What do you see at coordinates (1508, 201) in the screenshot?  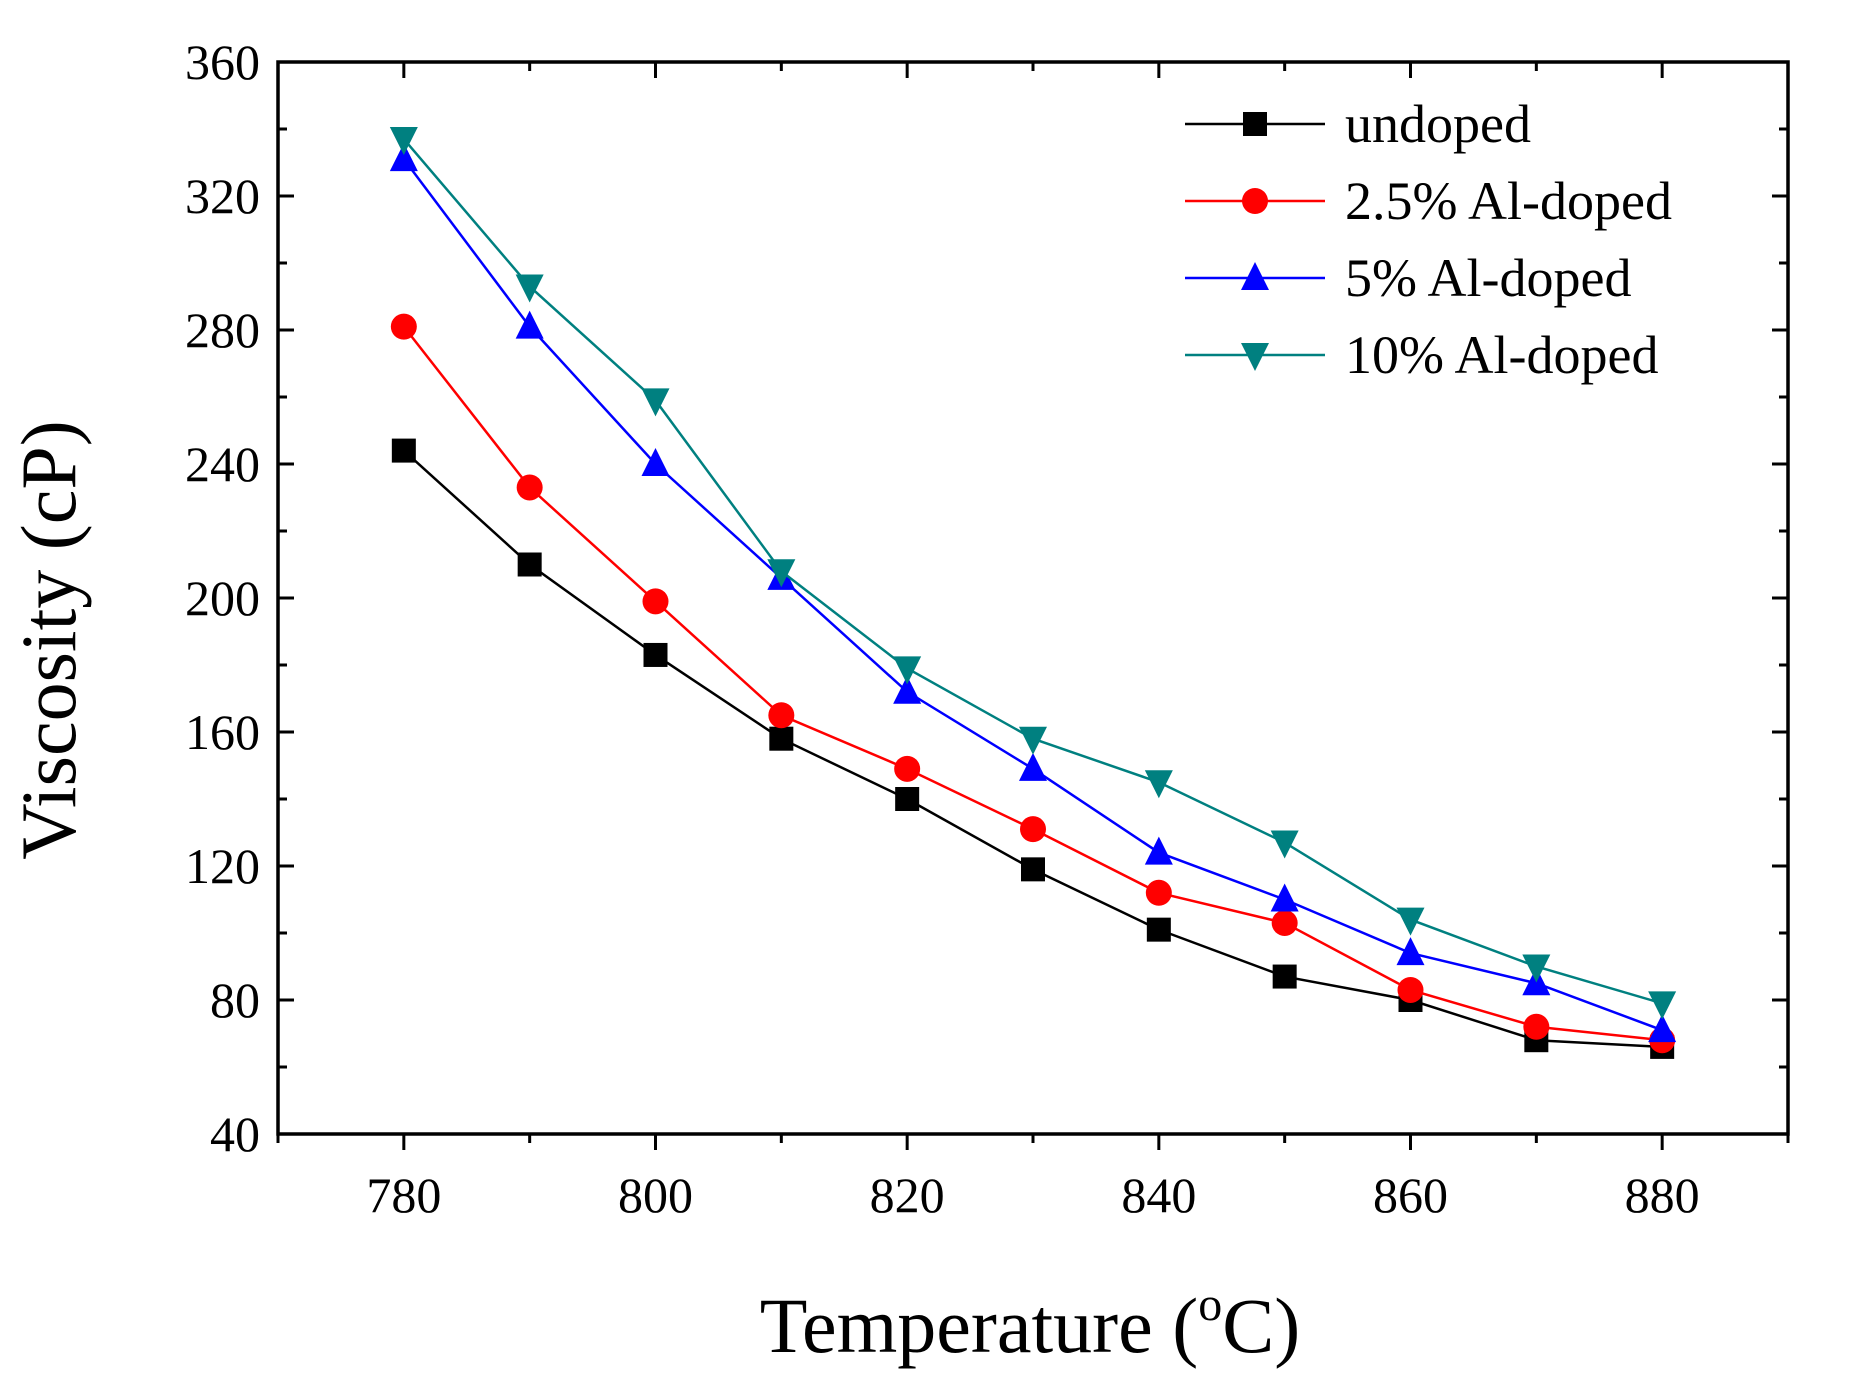 I see `legend-label: 2.5% Al-doped` at bounding box center [1508, 201].